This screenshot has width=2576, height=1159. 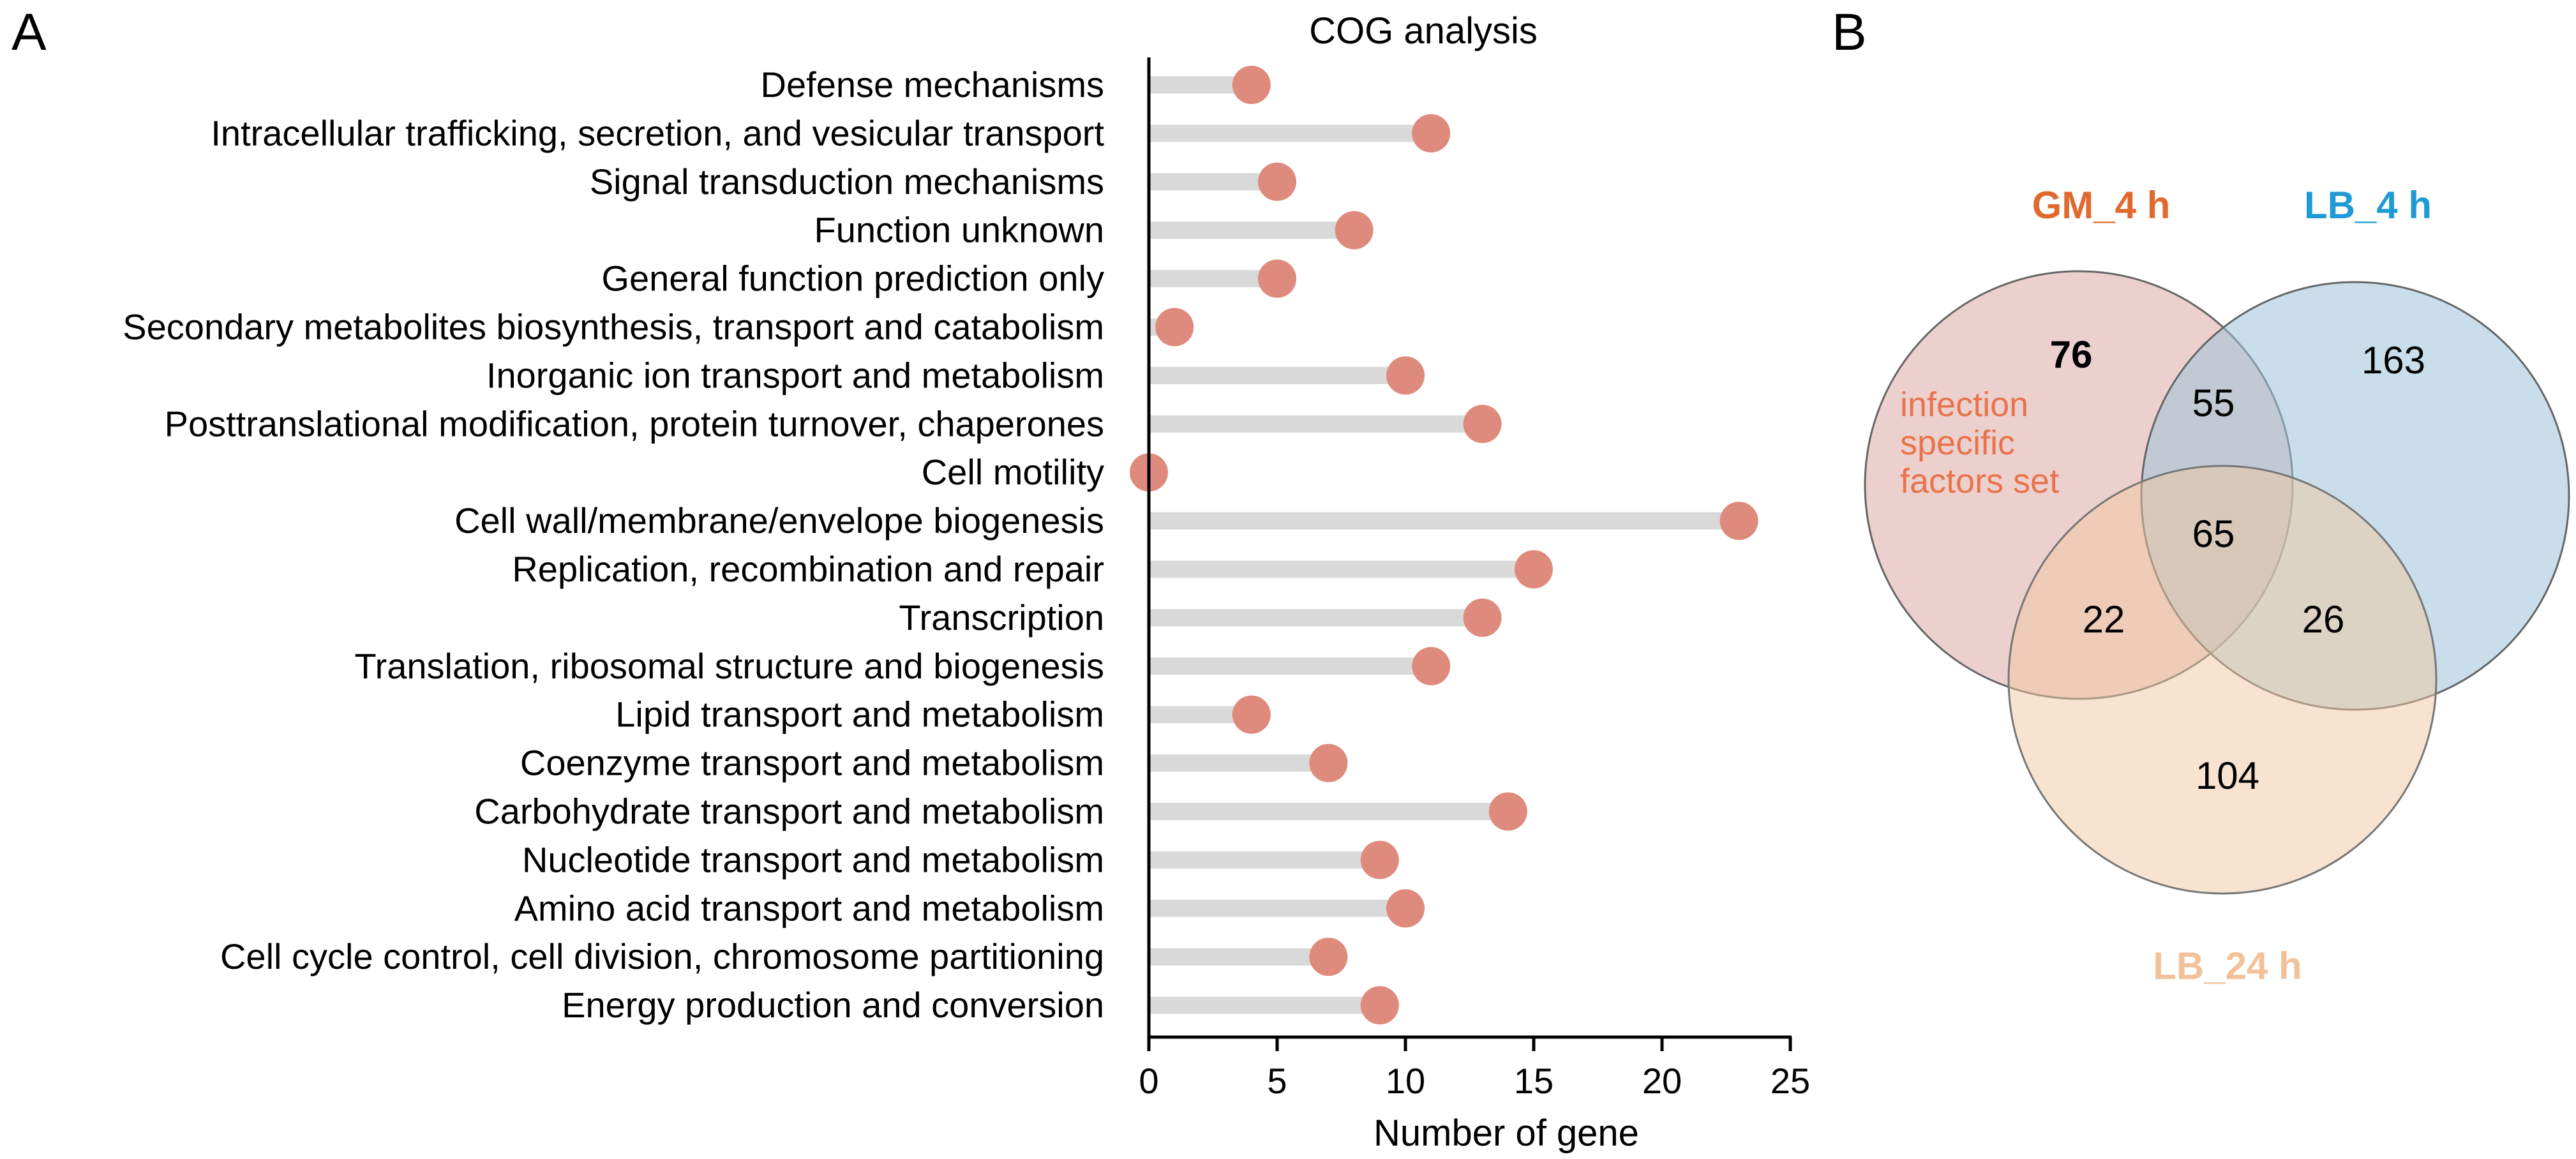 What do you see at coordinates (795, 375) in the screenshot?
I see `category-label-6: Inorganic ion transport and metabolism` at bounding box center [795, 375].